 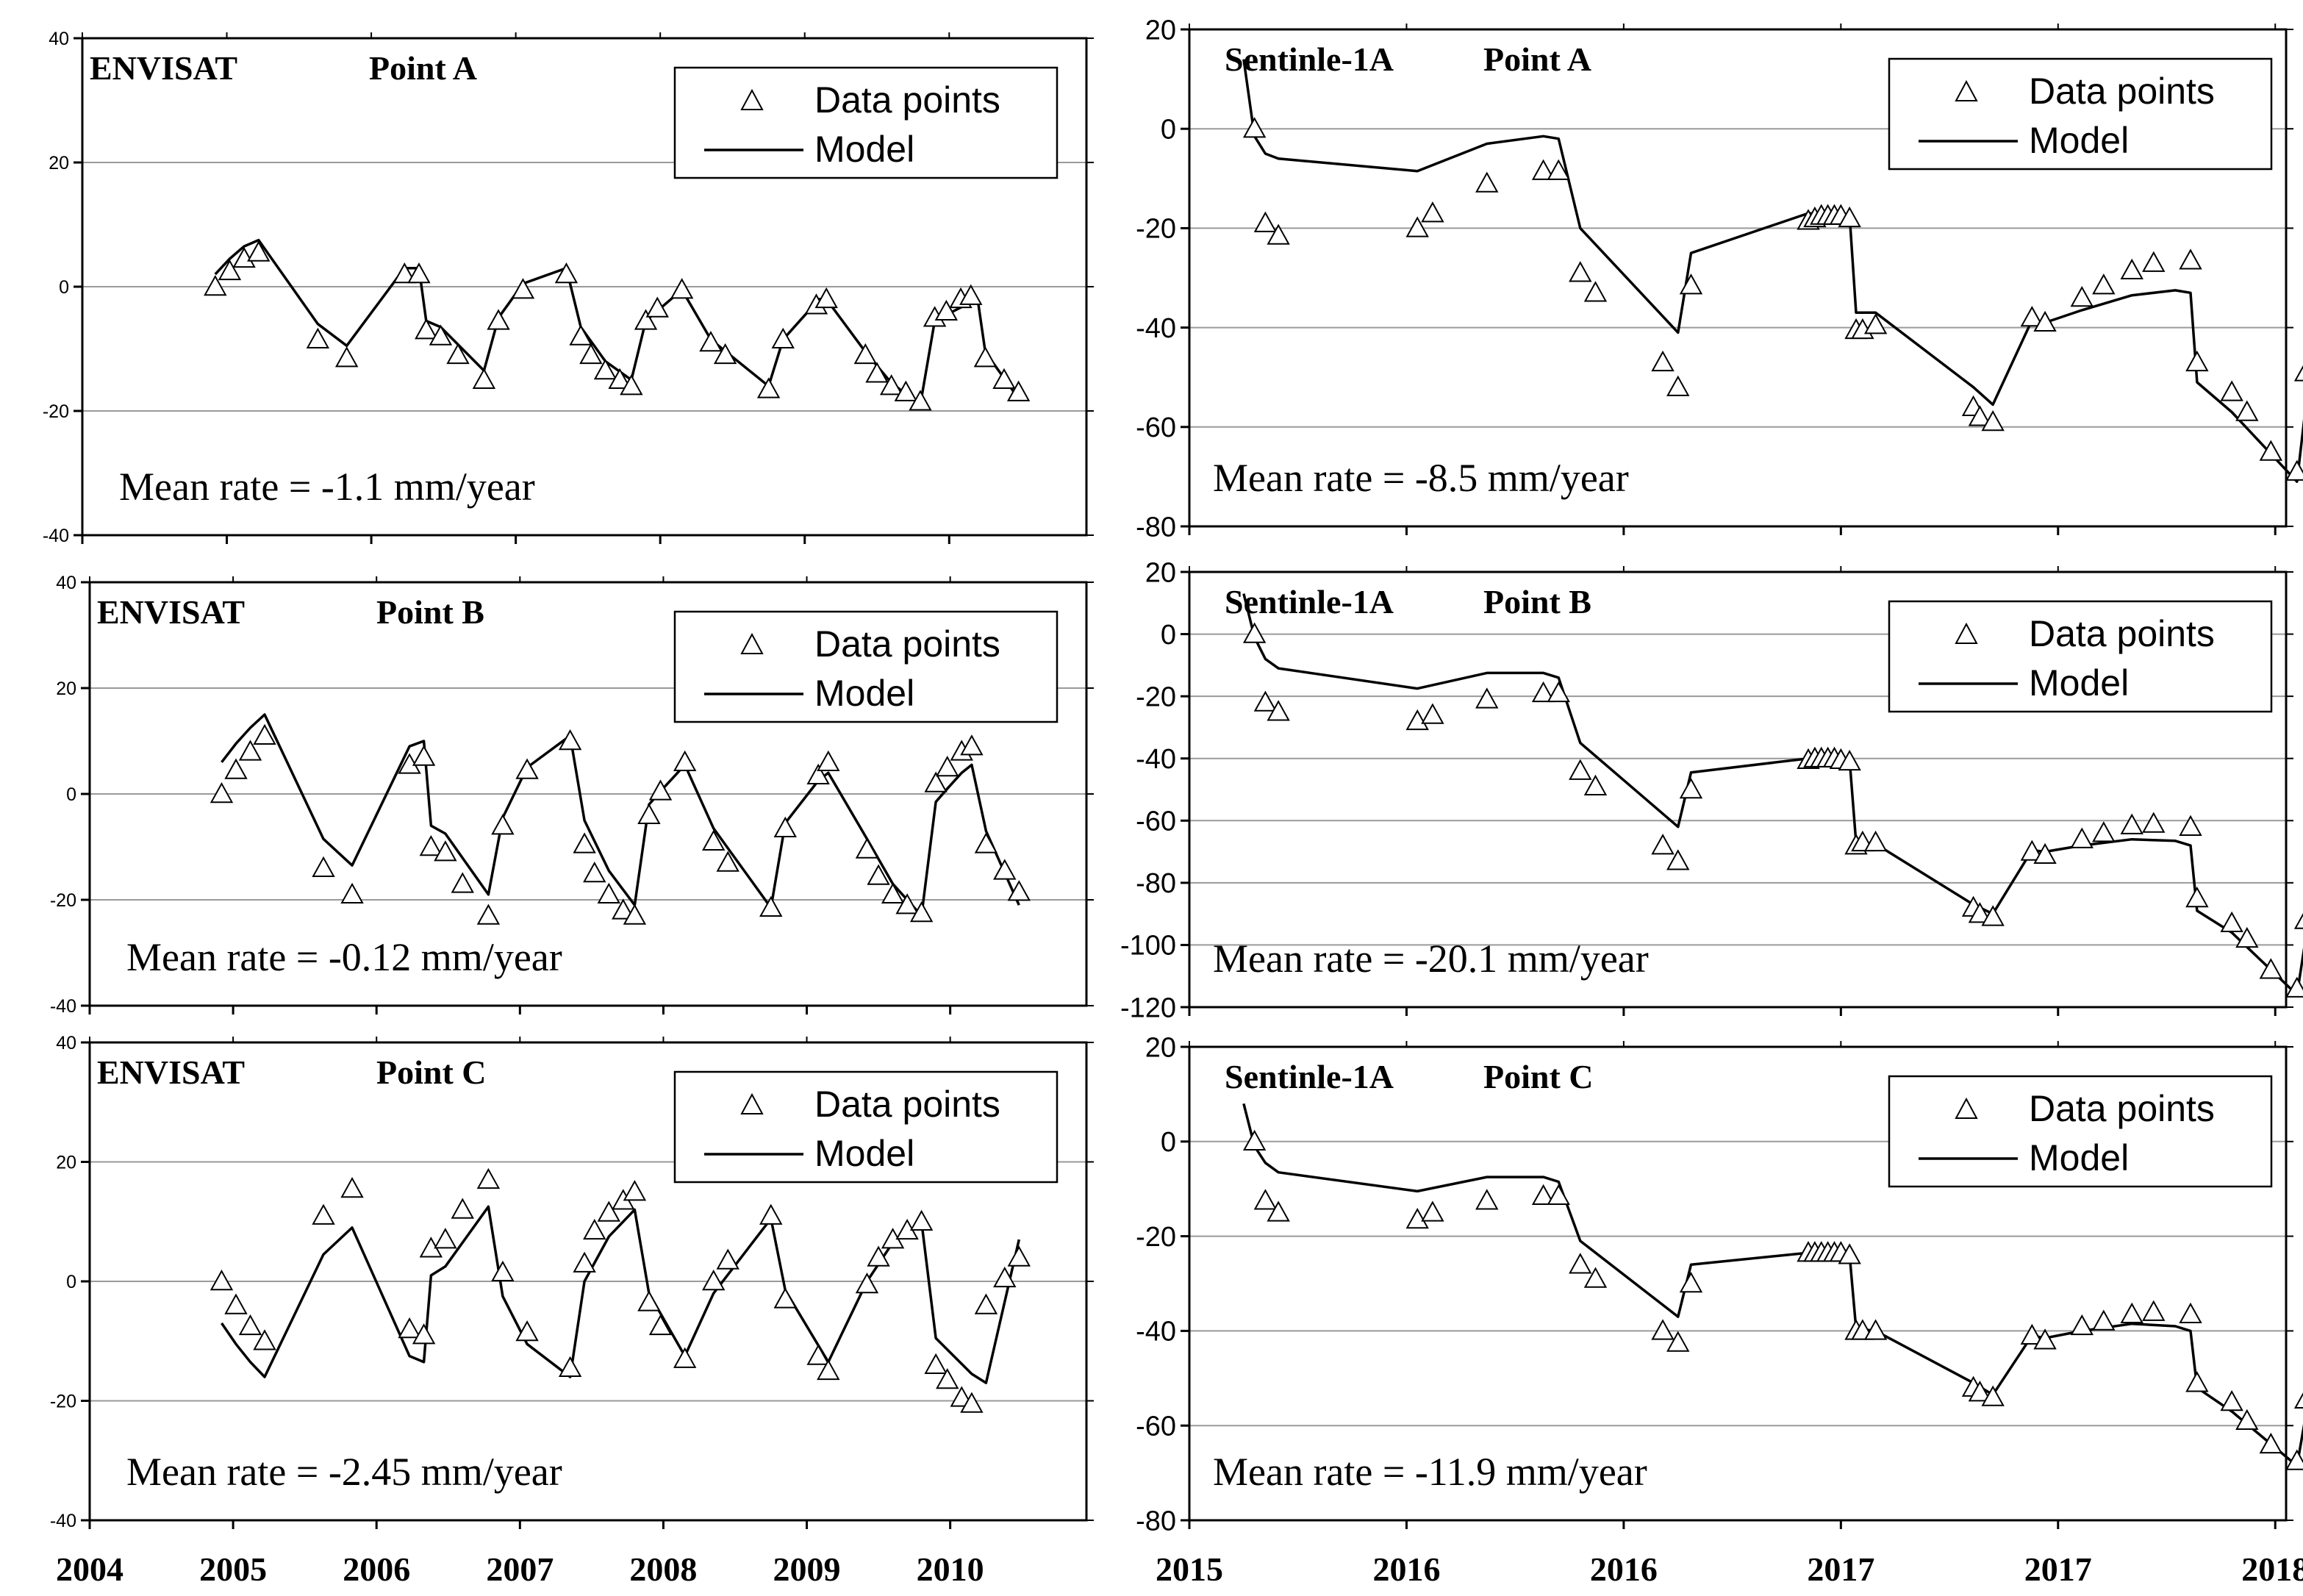 What do you see at coordinates (66, 1043) in the screenshot?
I see `y-tick-label: 40` at bounding box center [66, 1043].